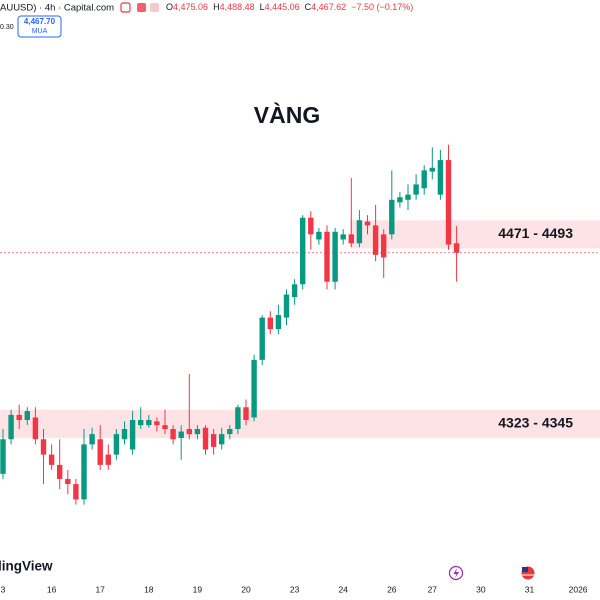 The width and height of the screenshot is (600, 600). What do you see at coordinates (216, 7) in the screenshot?
I see `ohlc-key: H` at bounding box center [216, 7].